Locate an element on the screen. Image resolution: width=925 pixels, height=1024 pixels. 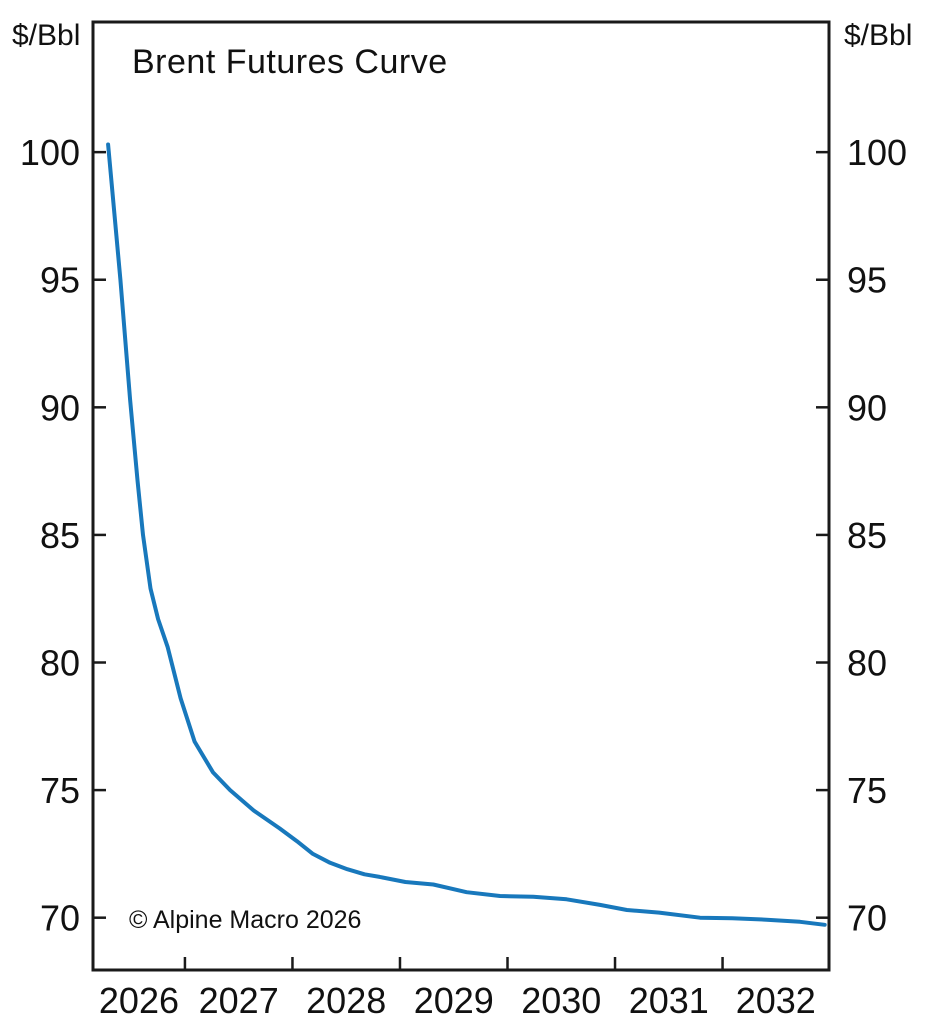
y-axis-tick-label-left: 80 is located at coordinates (60, 663).